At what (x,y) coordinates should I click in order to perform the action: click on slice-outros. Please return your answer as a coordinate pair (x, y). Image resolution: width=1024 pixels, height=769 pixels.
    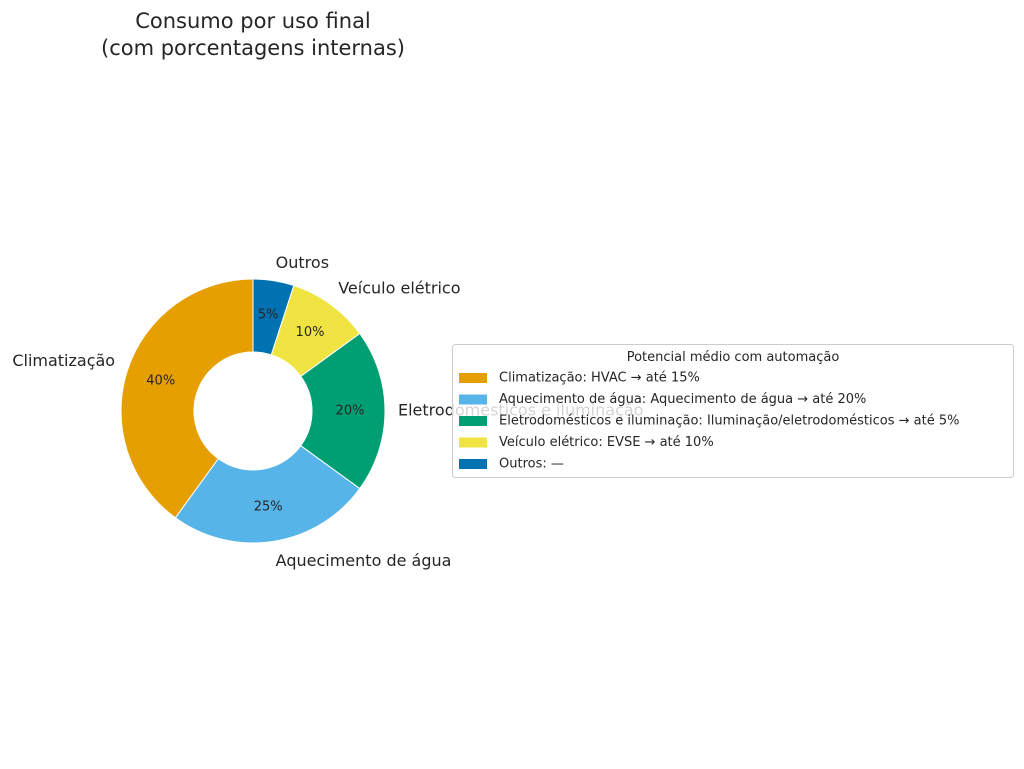
    Looking at the image, I should click on (273, 317).